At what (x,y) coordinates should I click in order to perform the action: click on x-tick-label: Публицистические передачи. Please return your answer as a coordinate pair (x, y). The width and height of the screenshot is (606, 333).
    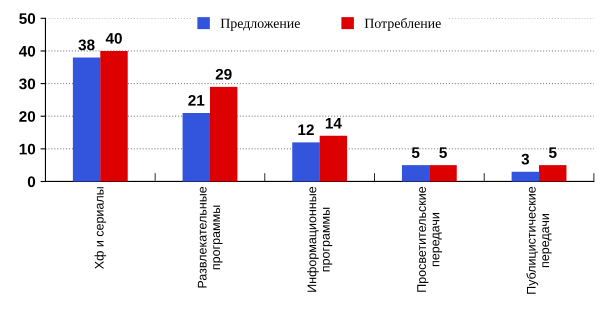
    Looking at the image, I should click on (539, 240).